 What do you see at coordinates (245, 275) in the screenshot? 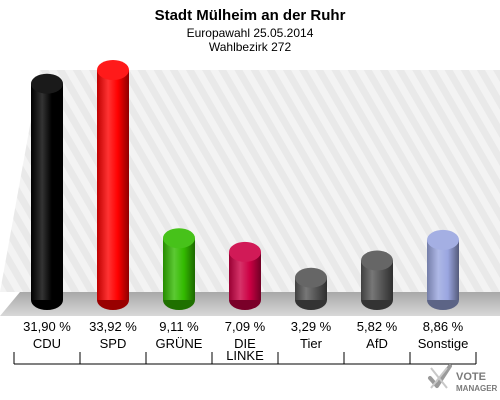
I see `bar-die-linke` at bounding box center [245, 275].